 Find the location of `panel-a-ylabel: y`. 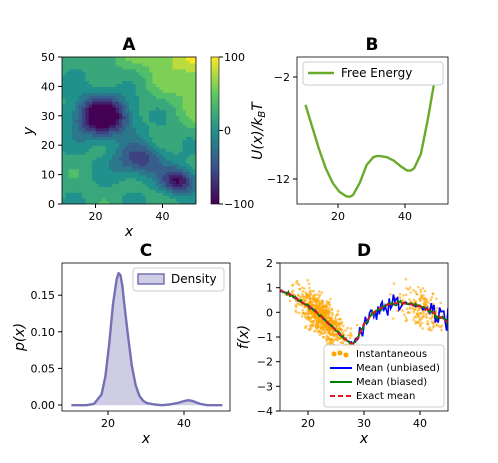

panel-a-ylabel: y is located at coordinates (29, 131).